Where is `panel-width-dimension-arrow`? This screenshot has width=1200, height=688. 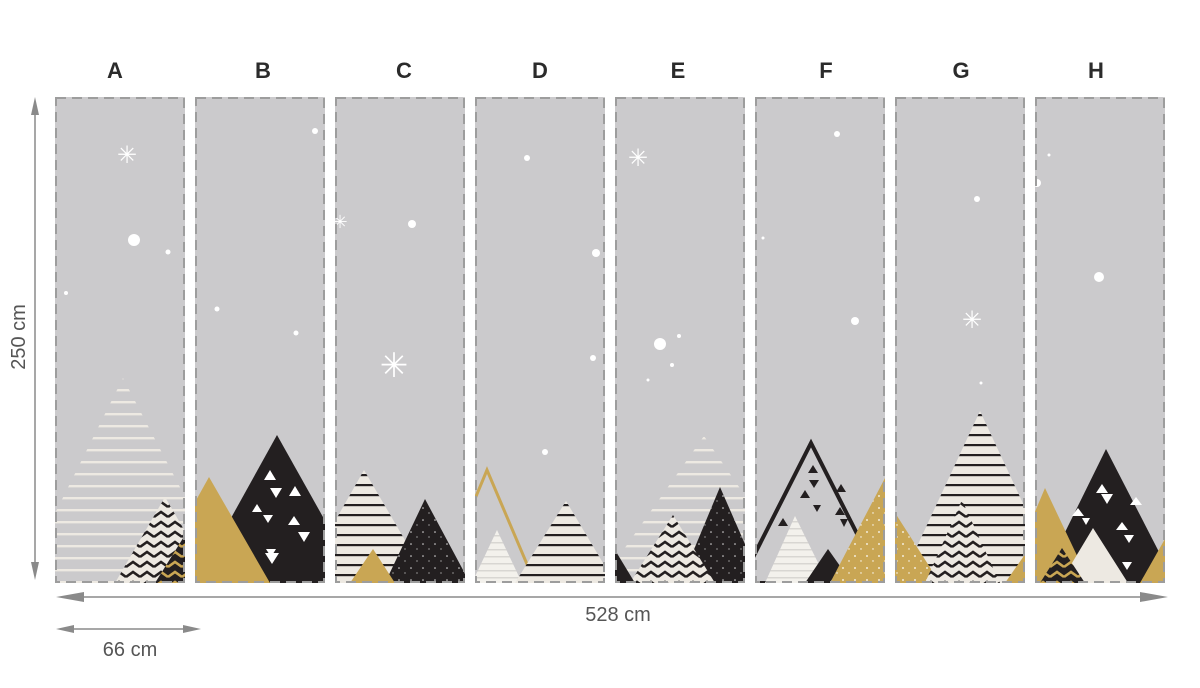
panel-width-dimension-arrow is located at coordinates (128, 629).